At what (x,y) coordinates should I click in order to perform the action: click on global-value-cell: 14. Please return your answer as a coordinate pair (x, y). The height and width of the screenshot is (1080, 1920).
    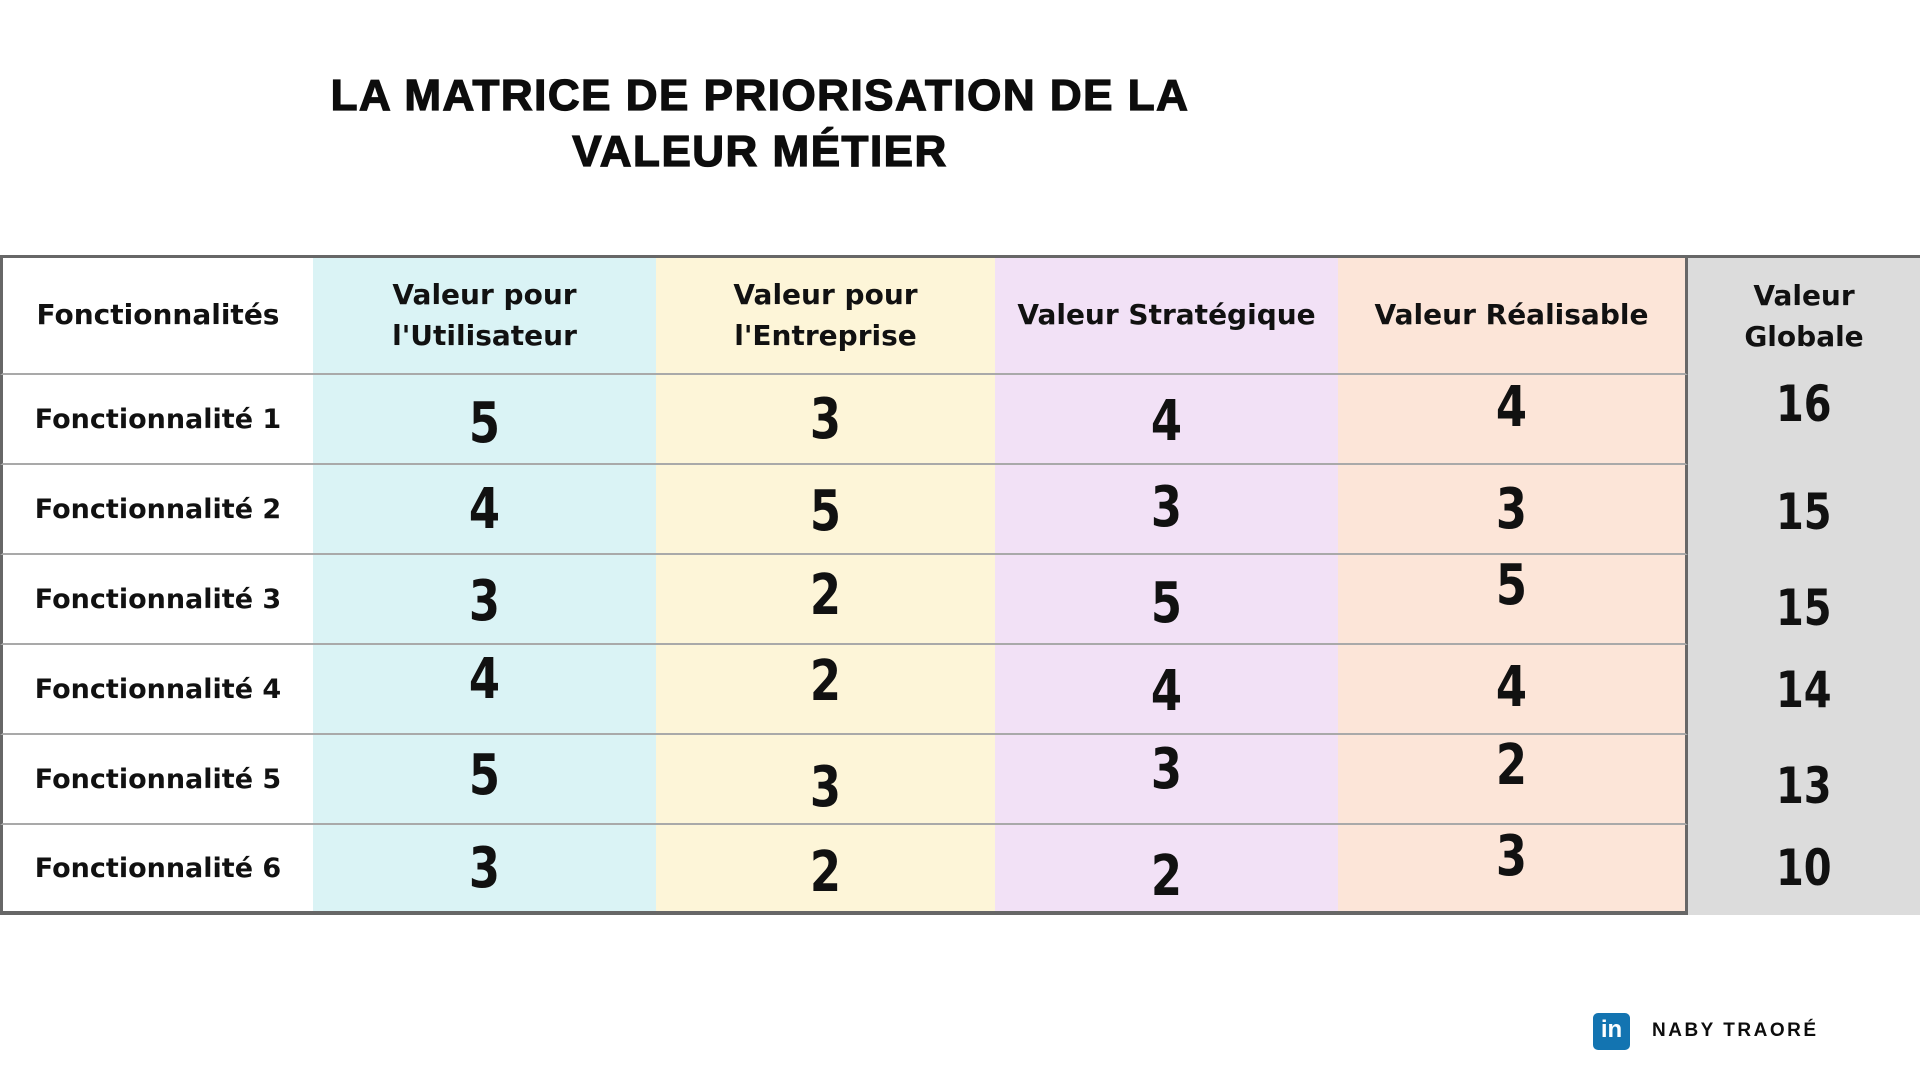
    Looking at the image, I should click on (1804, 690).